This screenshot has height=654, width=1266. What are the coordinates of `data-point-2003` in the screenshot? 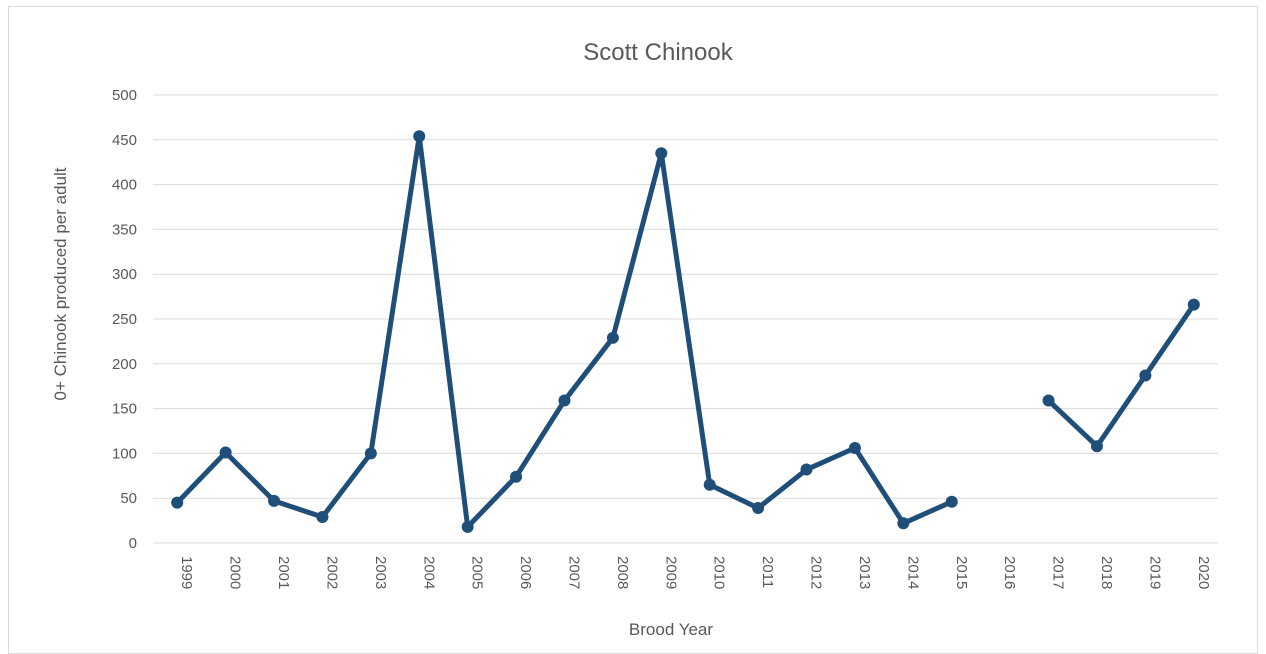 It's located at (370, 453).